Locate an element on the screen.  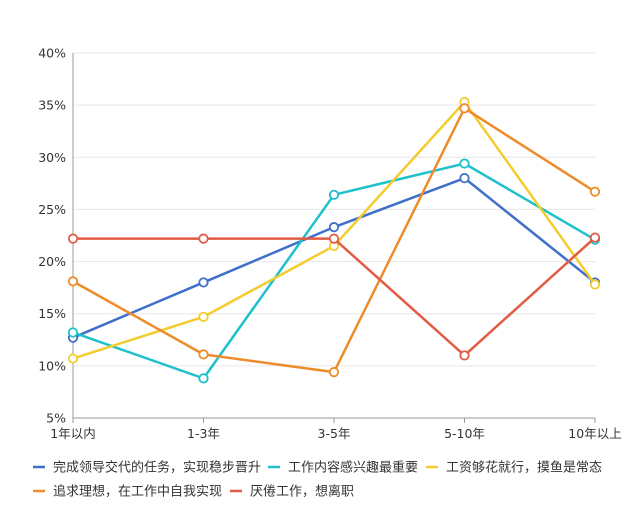
x-tick-label: 3-5年 is located at coordinates (334, 433).